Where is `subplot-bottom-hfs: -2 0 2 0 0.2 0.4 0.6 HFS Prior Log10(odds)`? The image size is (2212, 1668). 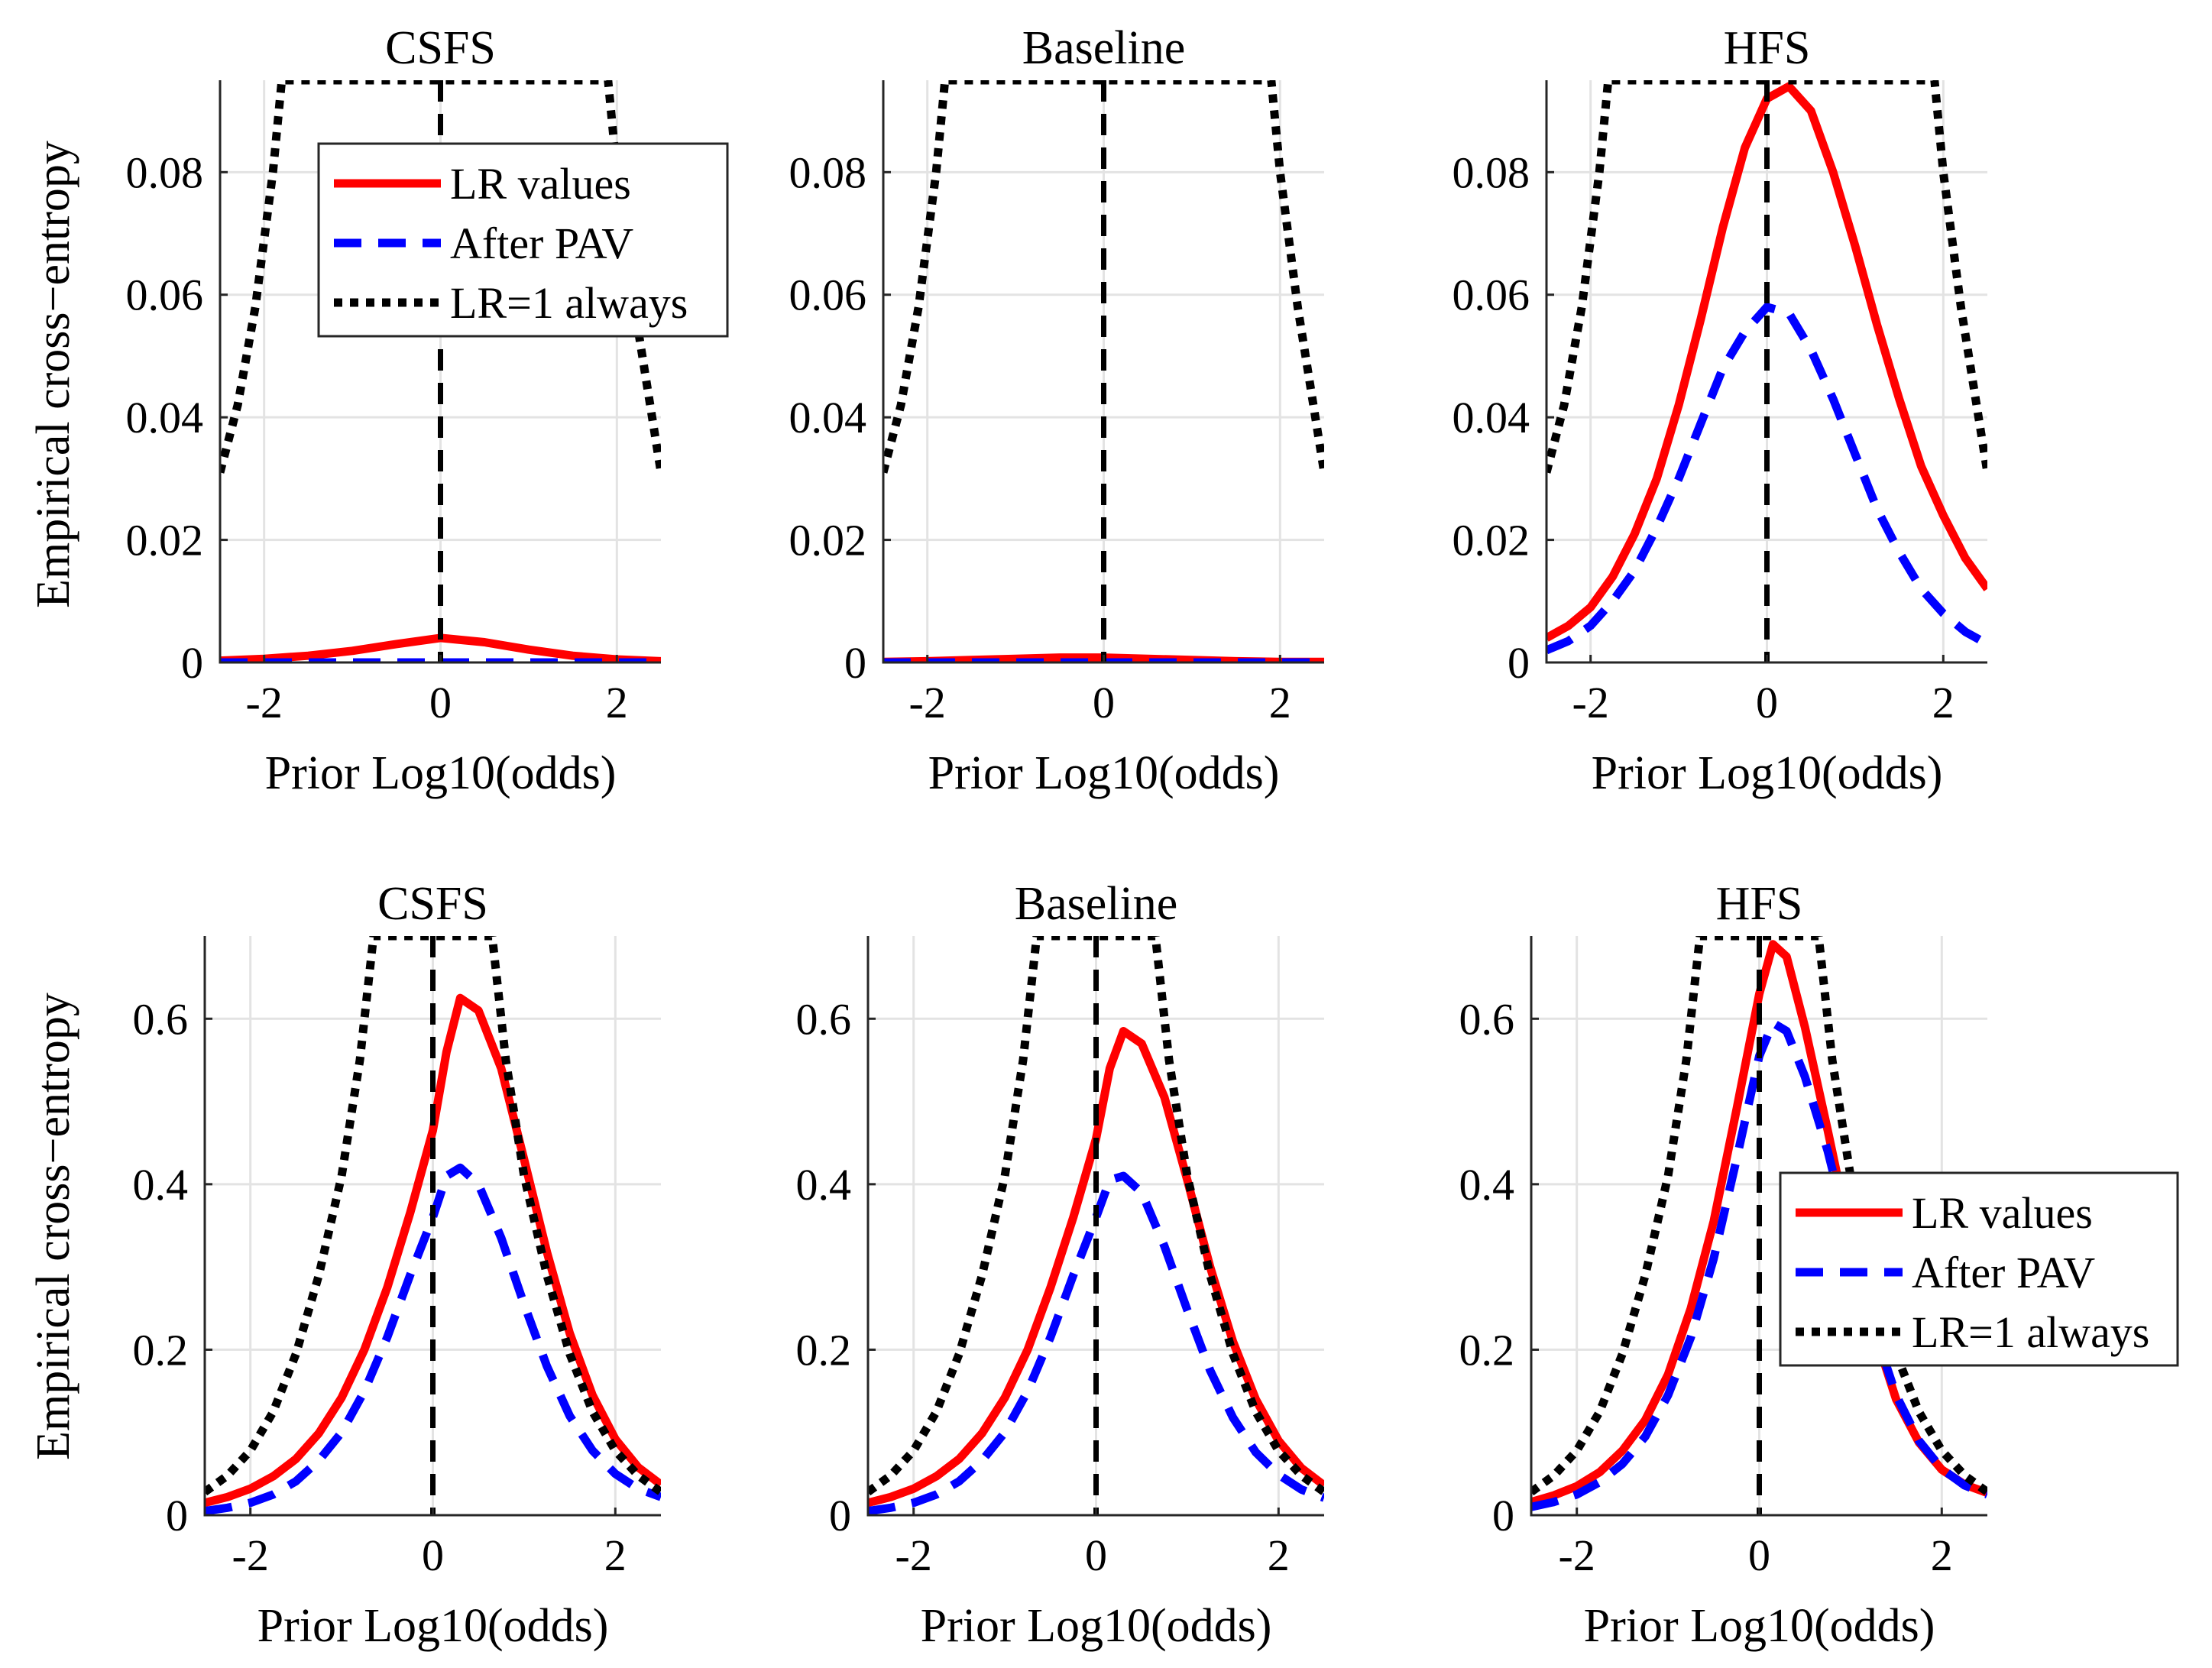
subplot-bottom-hfs: -2 0 2 0 0.2 0.4 0.6 HFS Prior Log10(odds) is located at coordinates (1723, 1265).